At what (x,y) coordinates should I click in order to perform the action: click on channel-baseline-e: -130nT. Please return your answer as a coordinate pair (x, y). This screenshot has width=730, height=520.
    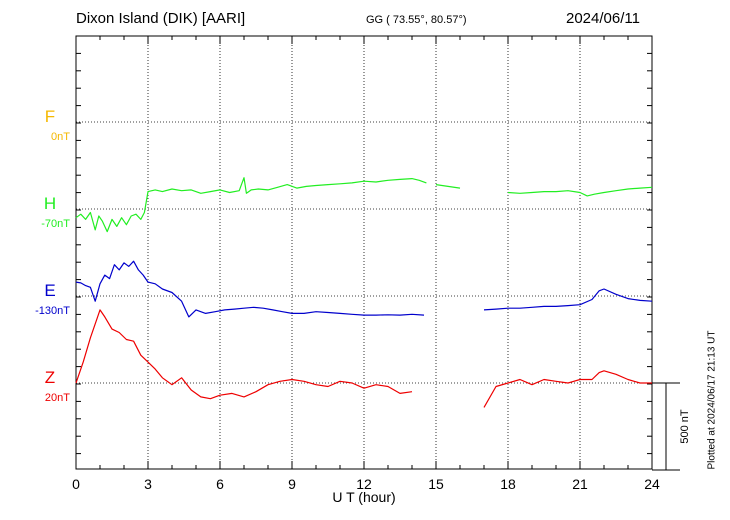
    Looking at the image, I should click on (52, 311).